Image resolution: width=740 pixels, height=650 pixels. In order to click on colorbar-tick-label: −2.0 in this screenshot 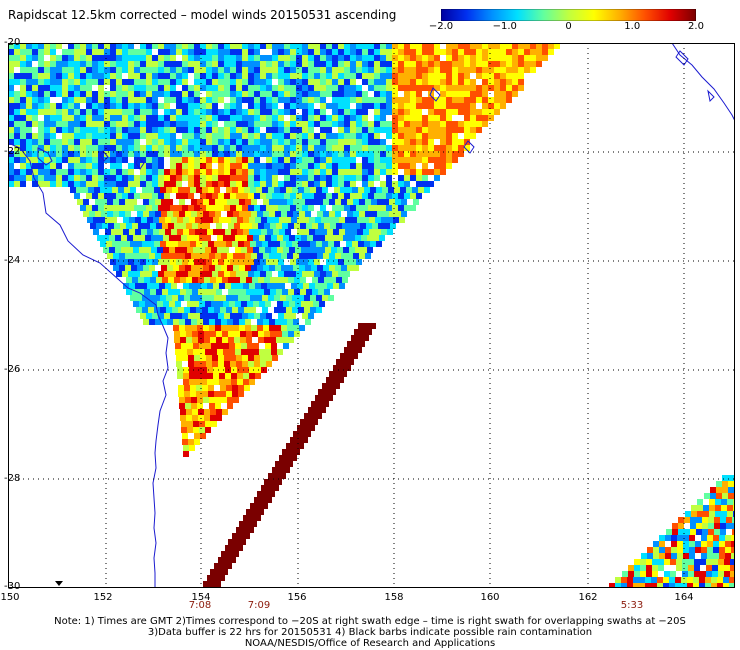, I will do `click(441, 26)`.